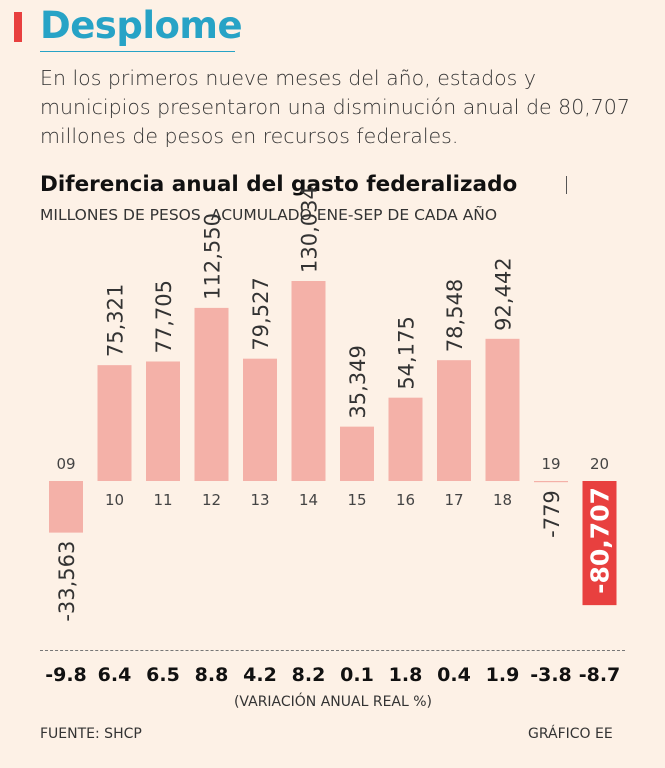 Image resolution: width=665 pixels, height=768 pixels. Describe the element at coordinates (261, 313) in the screenshot. I see `value-label: 79,527` at that location.